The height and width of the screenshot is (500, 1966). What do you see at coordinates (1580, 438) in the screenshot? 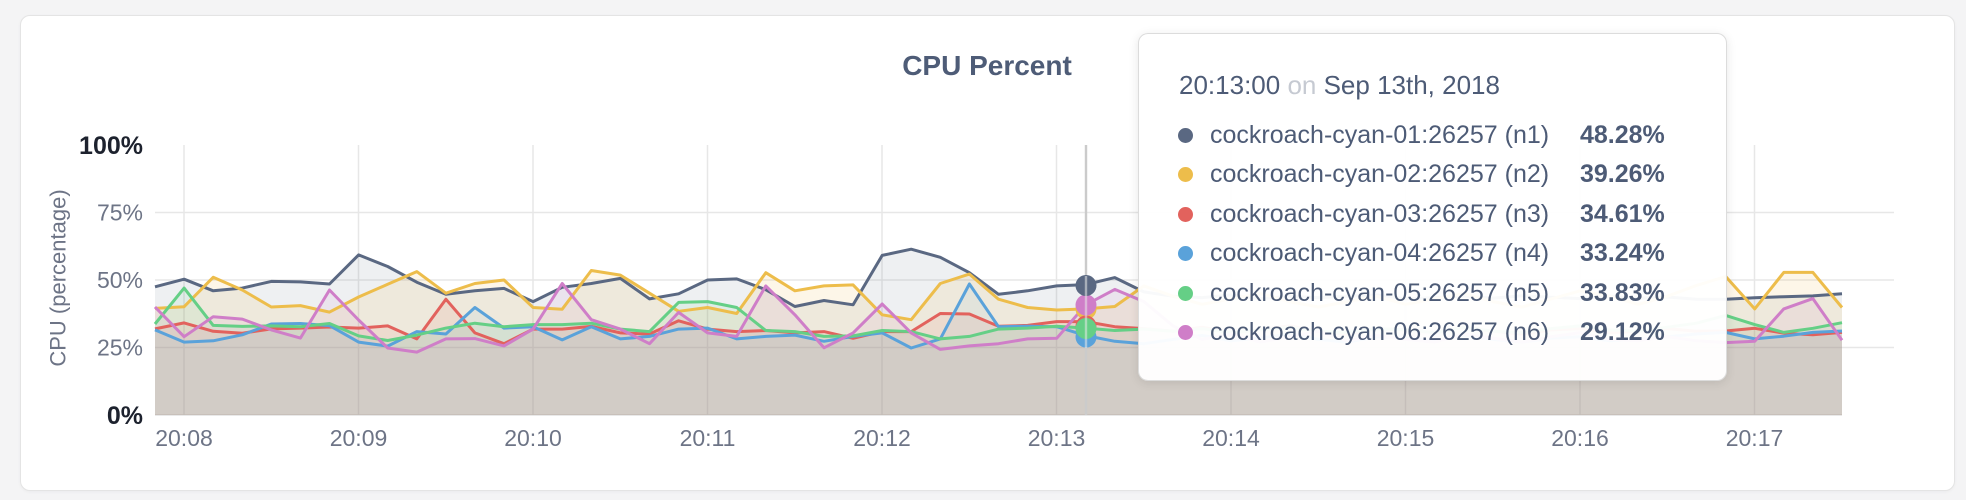
I see `svg-text: 20:16` at bounding box center [1580, 438].